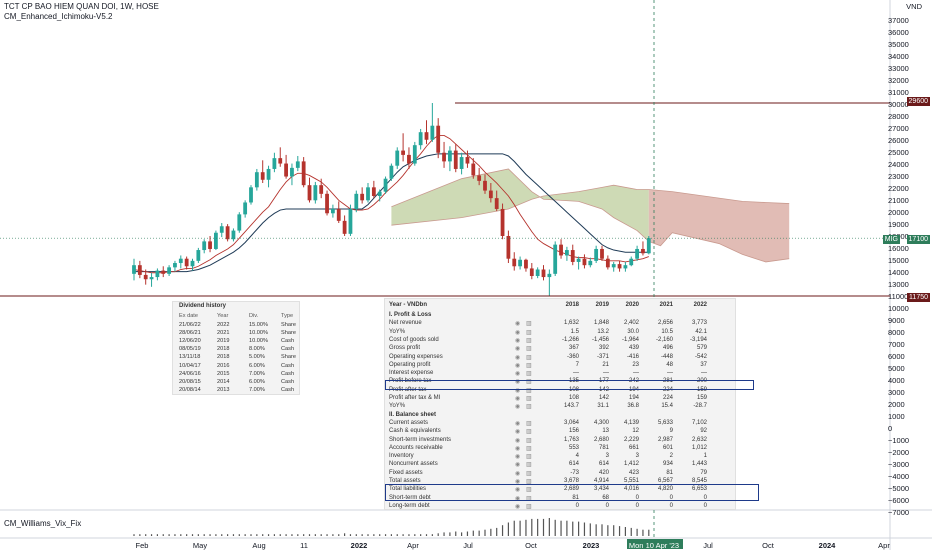  I want to click on x-tick-label: 2022, so click(359, 545).